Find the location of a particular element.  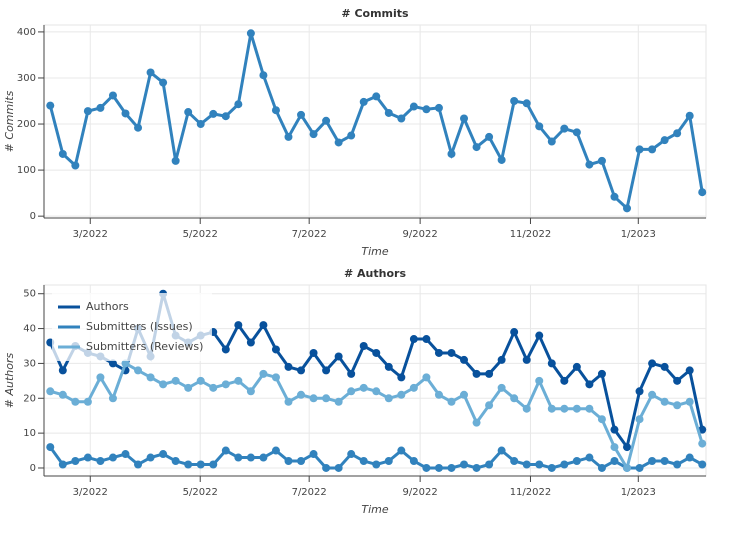

y-tick-label: 20 is located at coordinates (29, 398).